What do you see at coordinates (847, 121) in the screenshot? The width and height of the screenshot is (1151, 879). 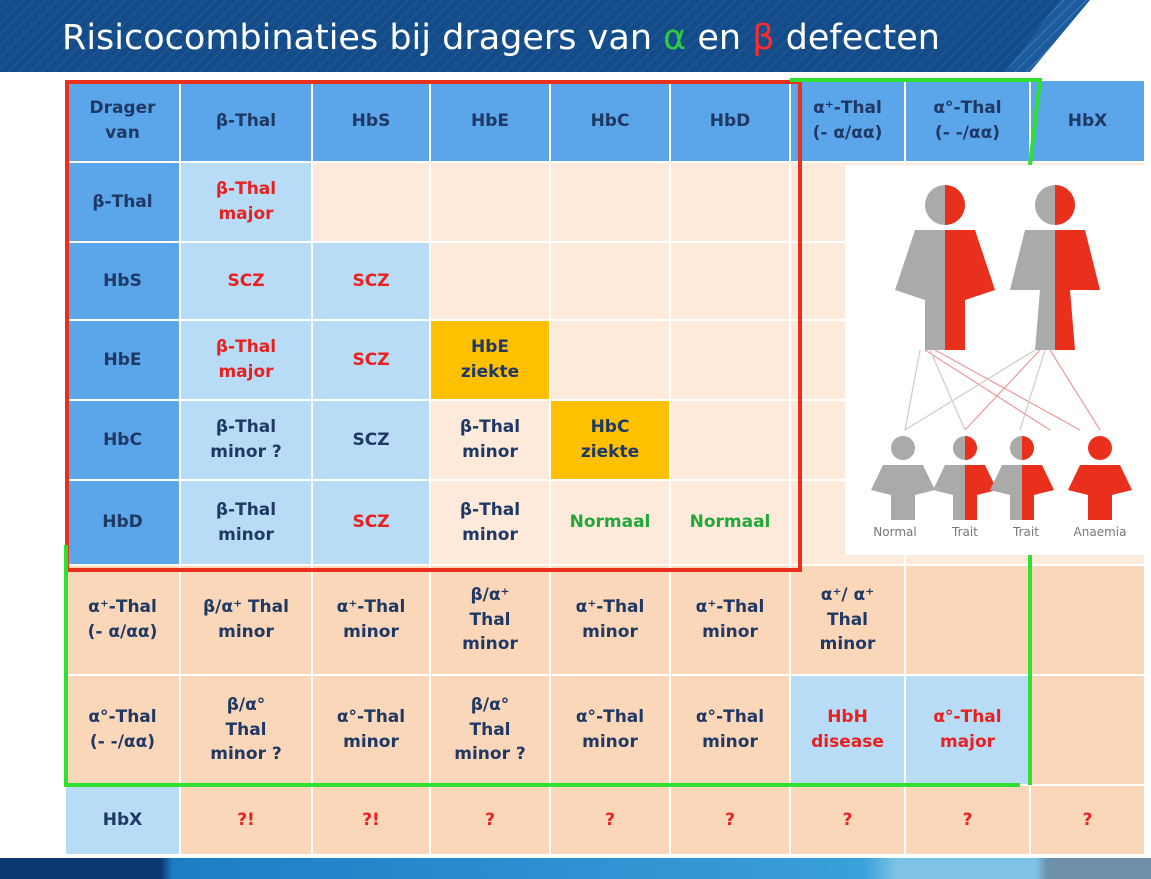 I see `table-cell: α⁺-Thal (- α/αα)` at bounding box center [847, 121].